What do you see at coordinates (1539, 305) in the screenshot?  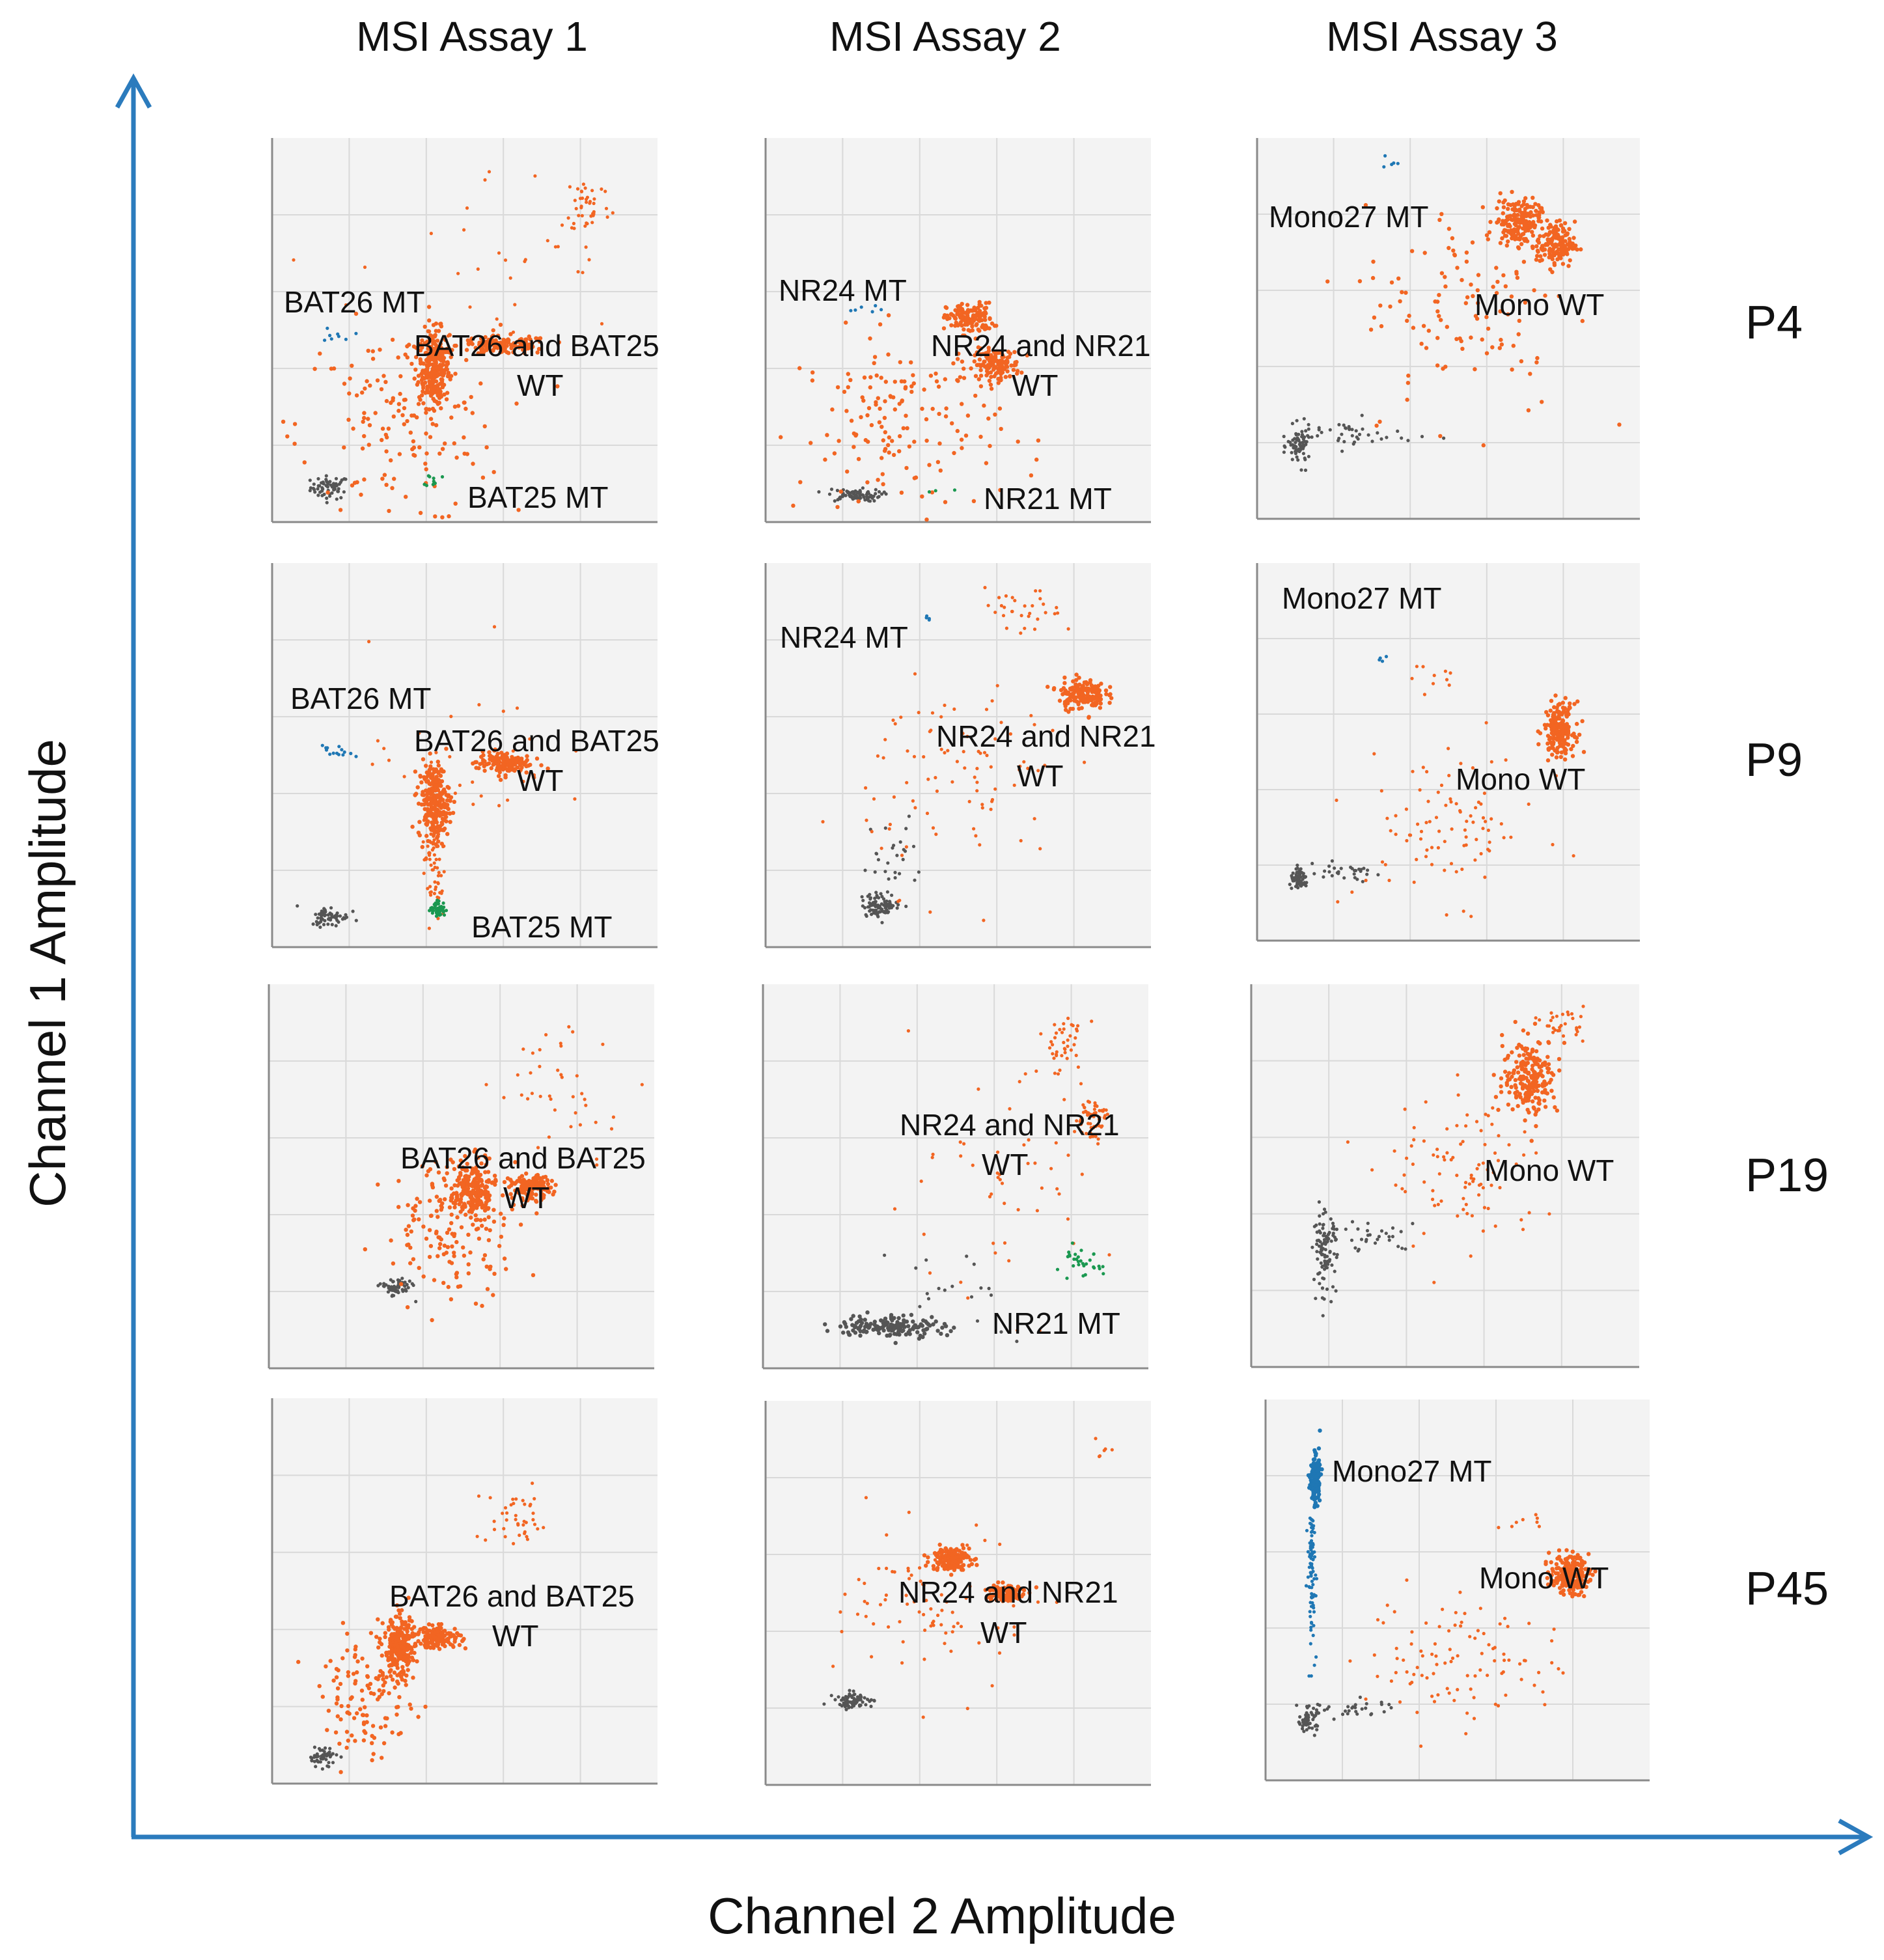 I see `label-mono-wt: Mono WT` at bounding box center [1539, 305].